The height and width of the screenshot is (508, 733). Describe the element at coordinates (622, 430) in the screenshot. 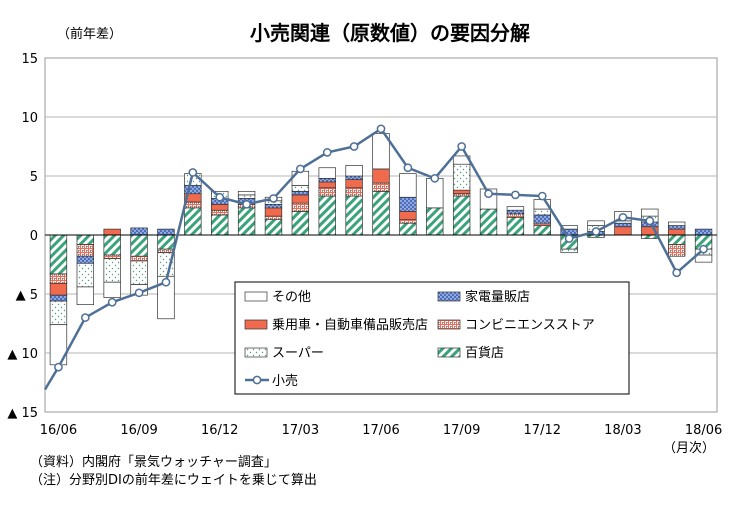

I see `x-tick-label: 18/03` at that location.